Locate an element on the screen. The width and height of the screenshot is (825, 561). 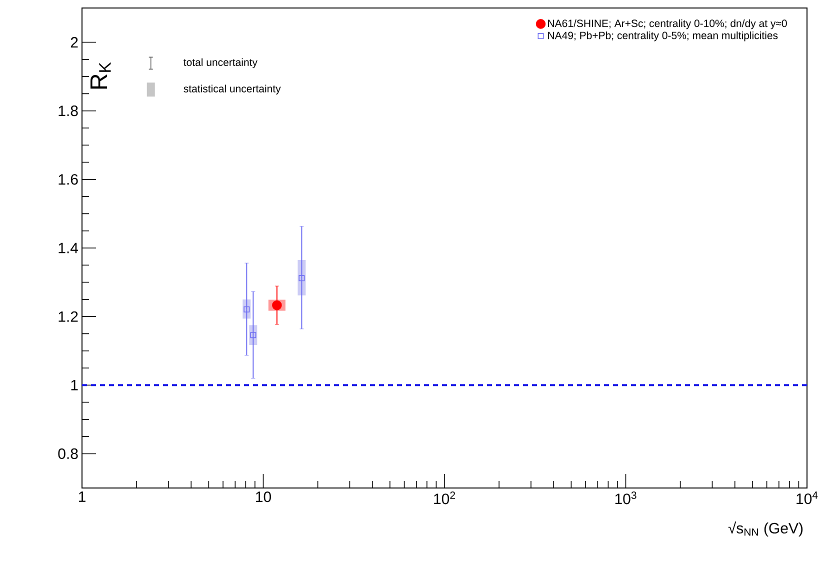
y-tick-label: 0.8 is located at coordinates (68, 454).